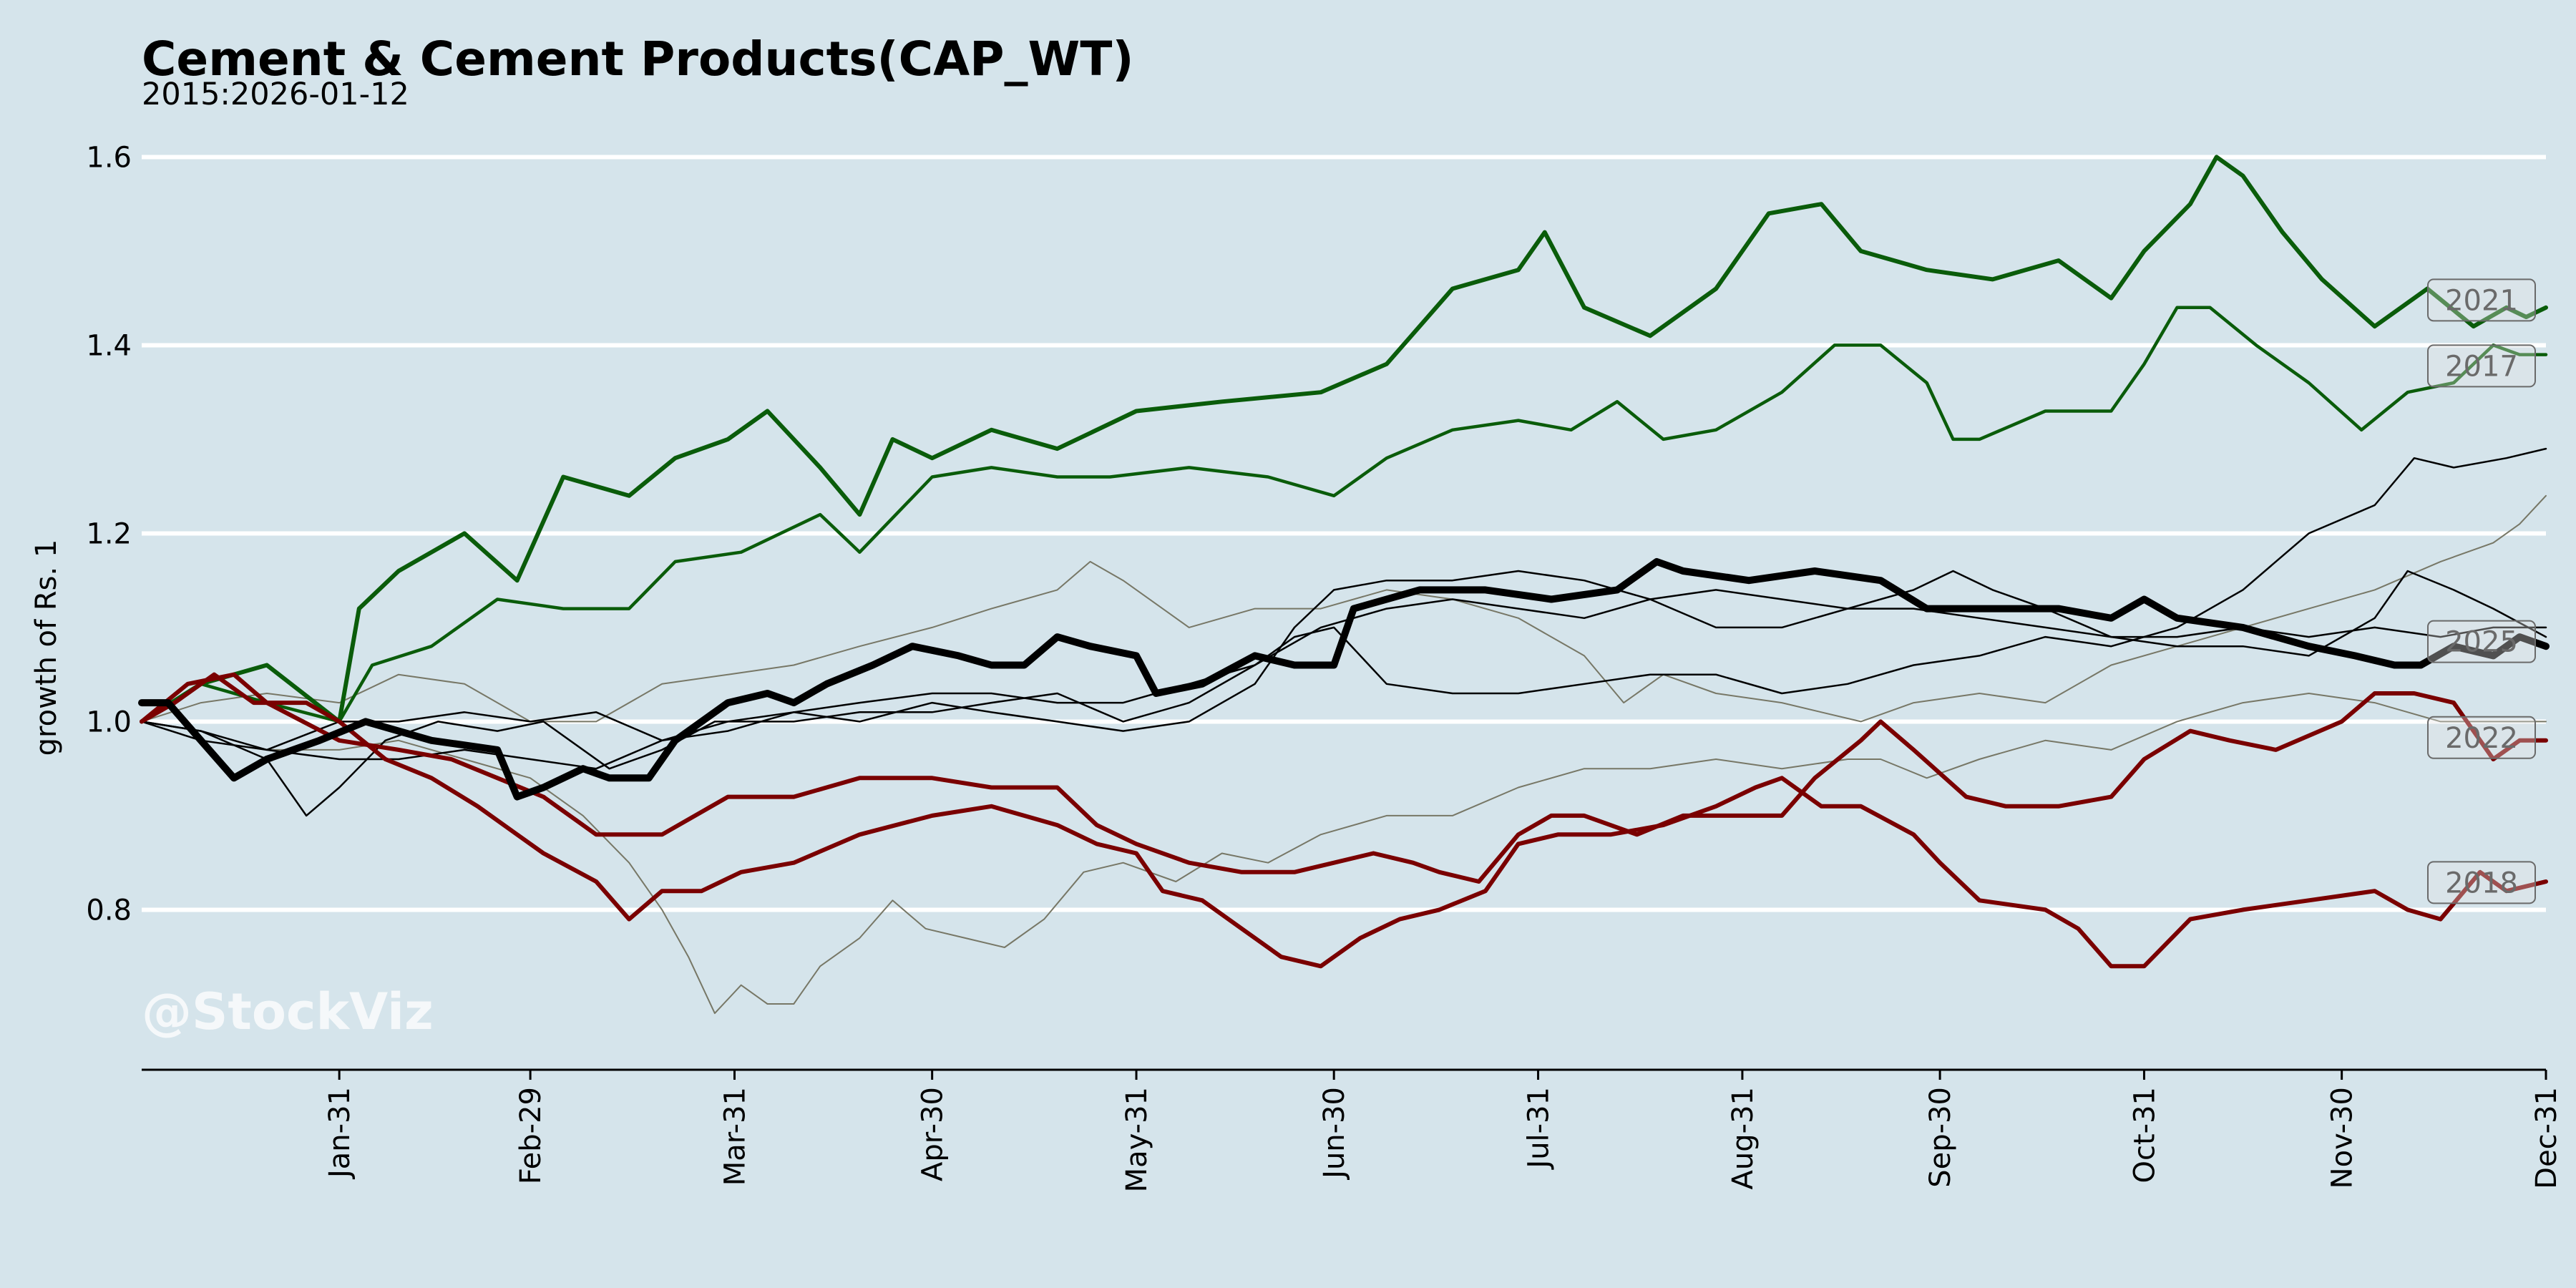  I want to click on end-label-text: 2021, so click(2481, 300).